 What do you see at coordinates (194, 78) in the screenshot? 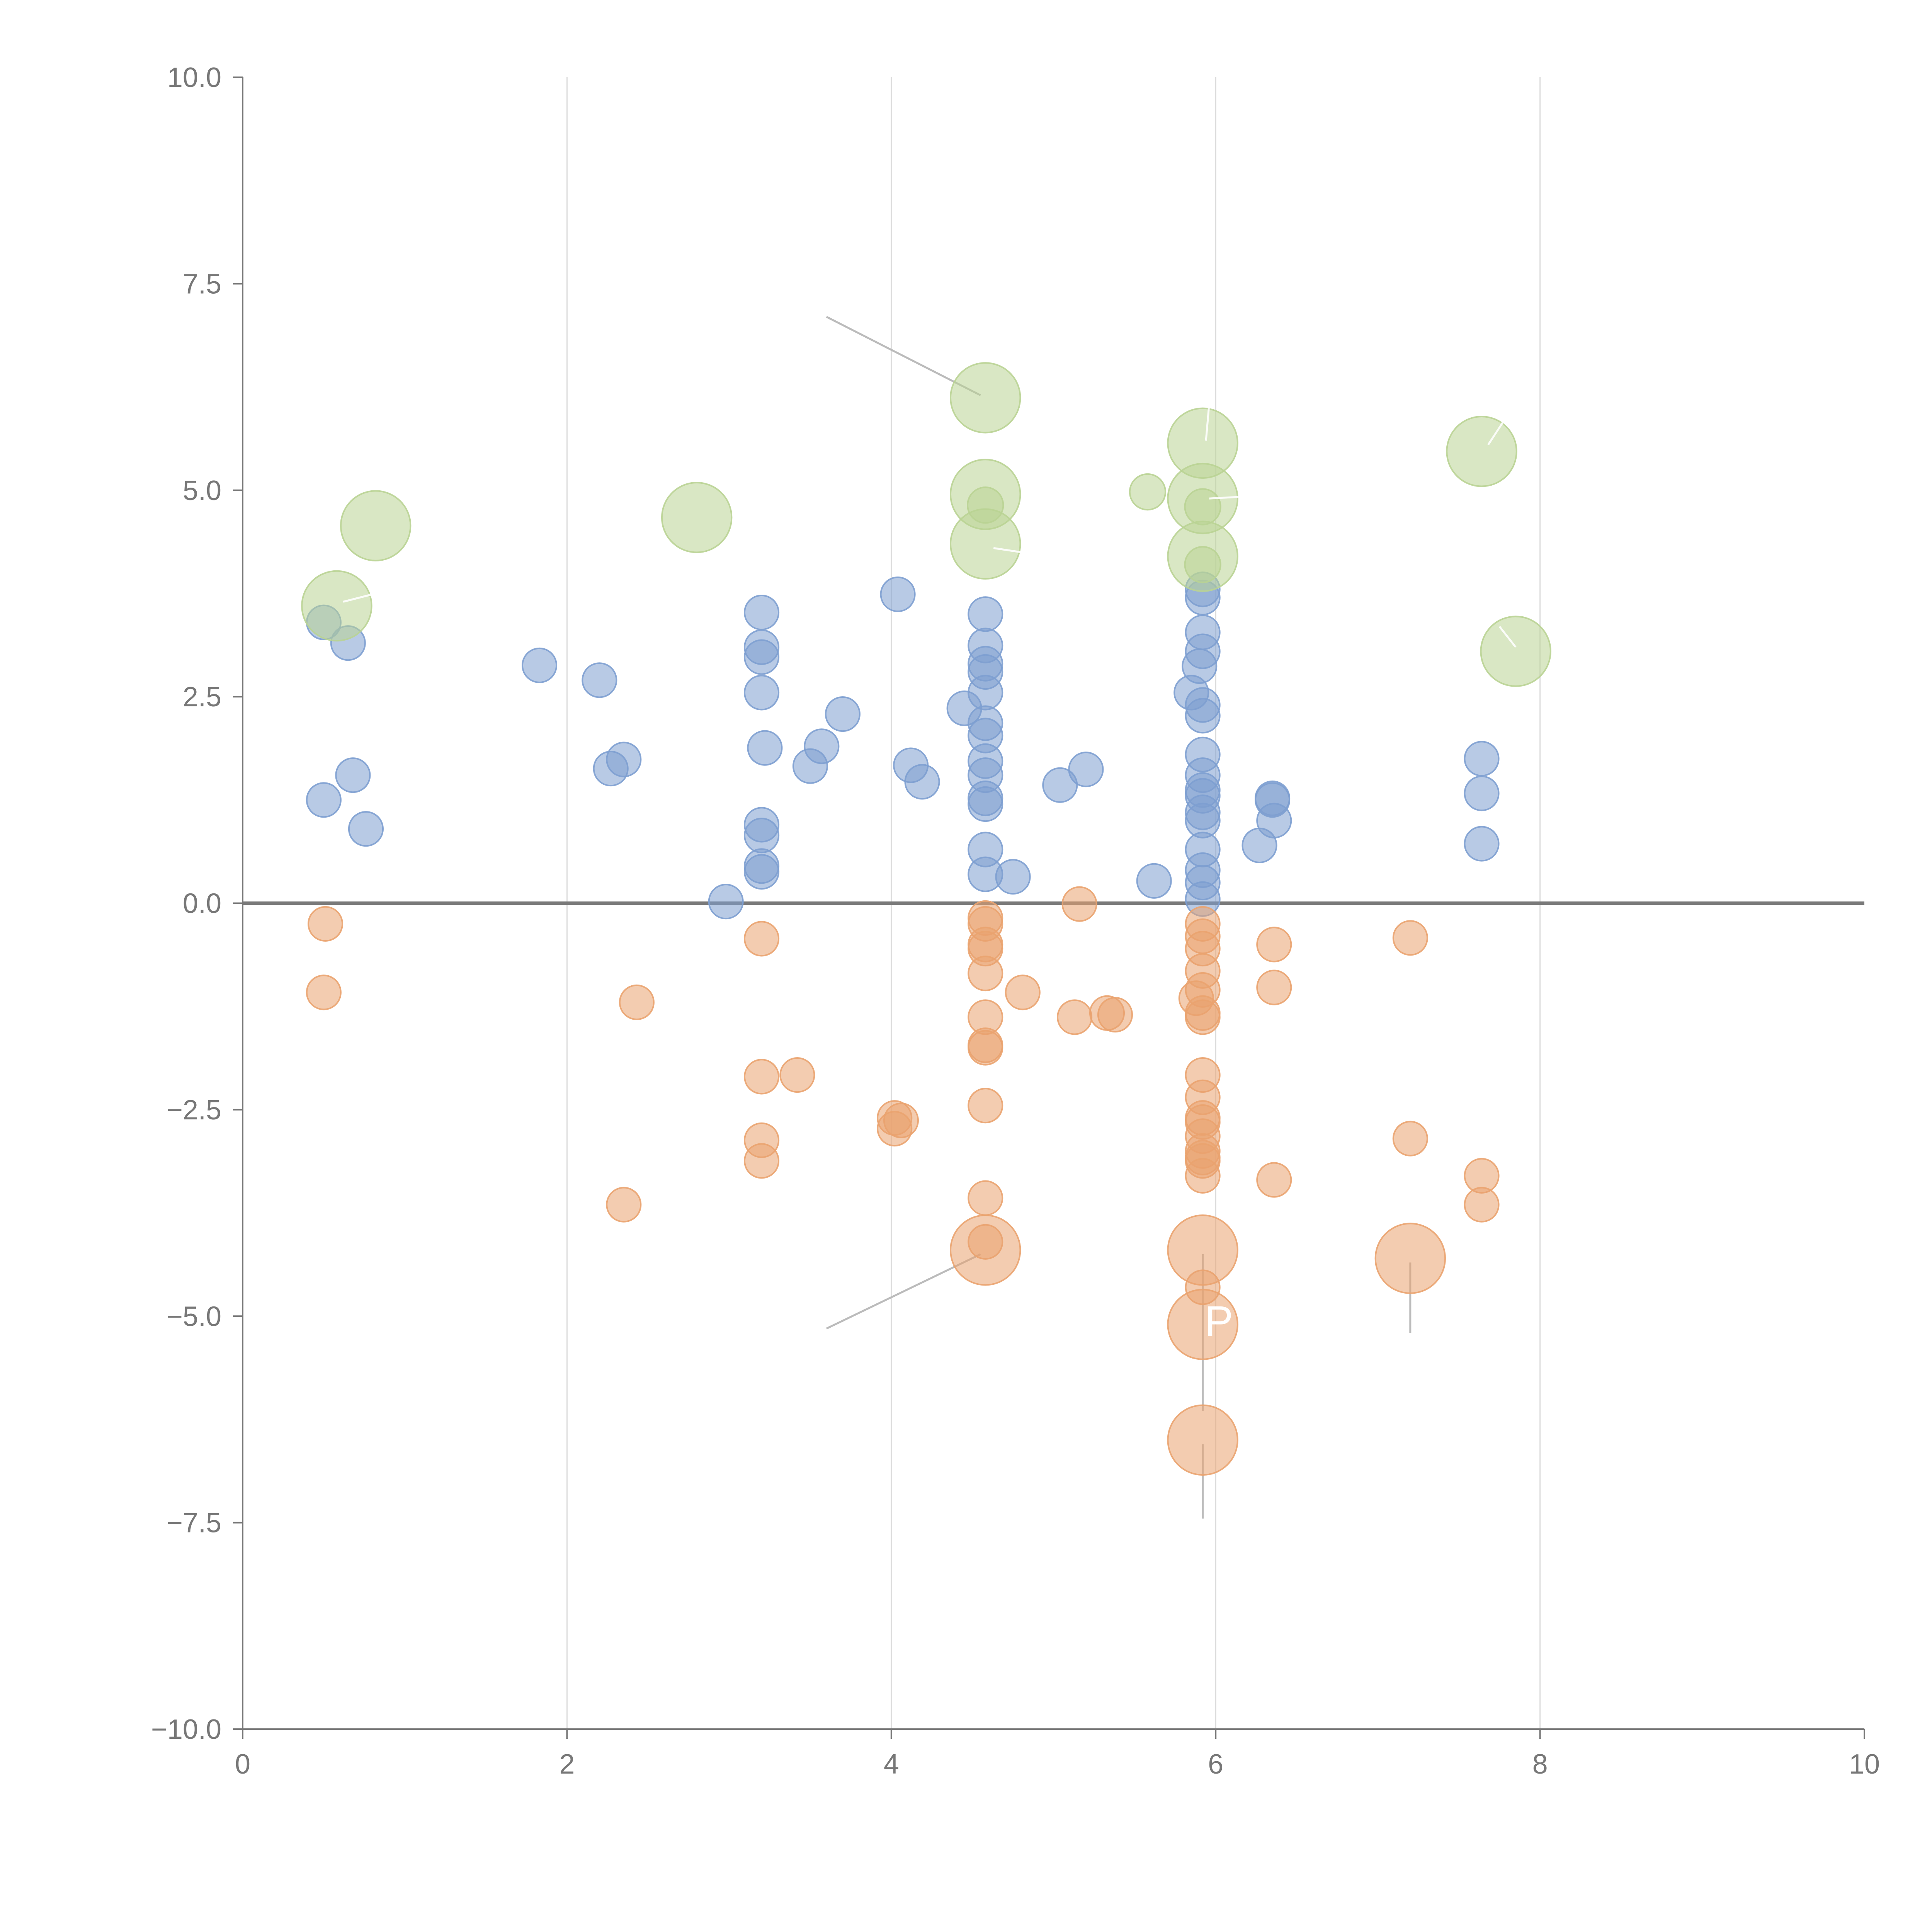
I see `y-tick-label: 10.0` at bounding box center [194, 78].